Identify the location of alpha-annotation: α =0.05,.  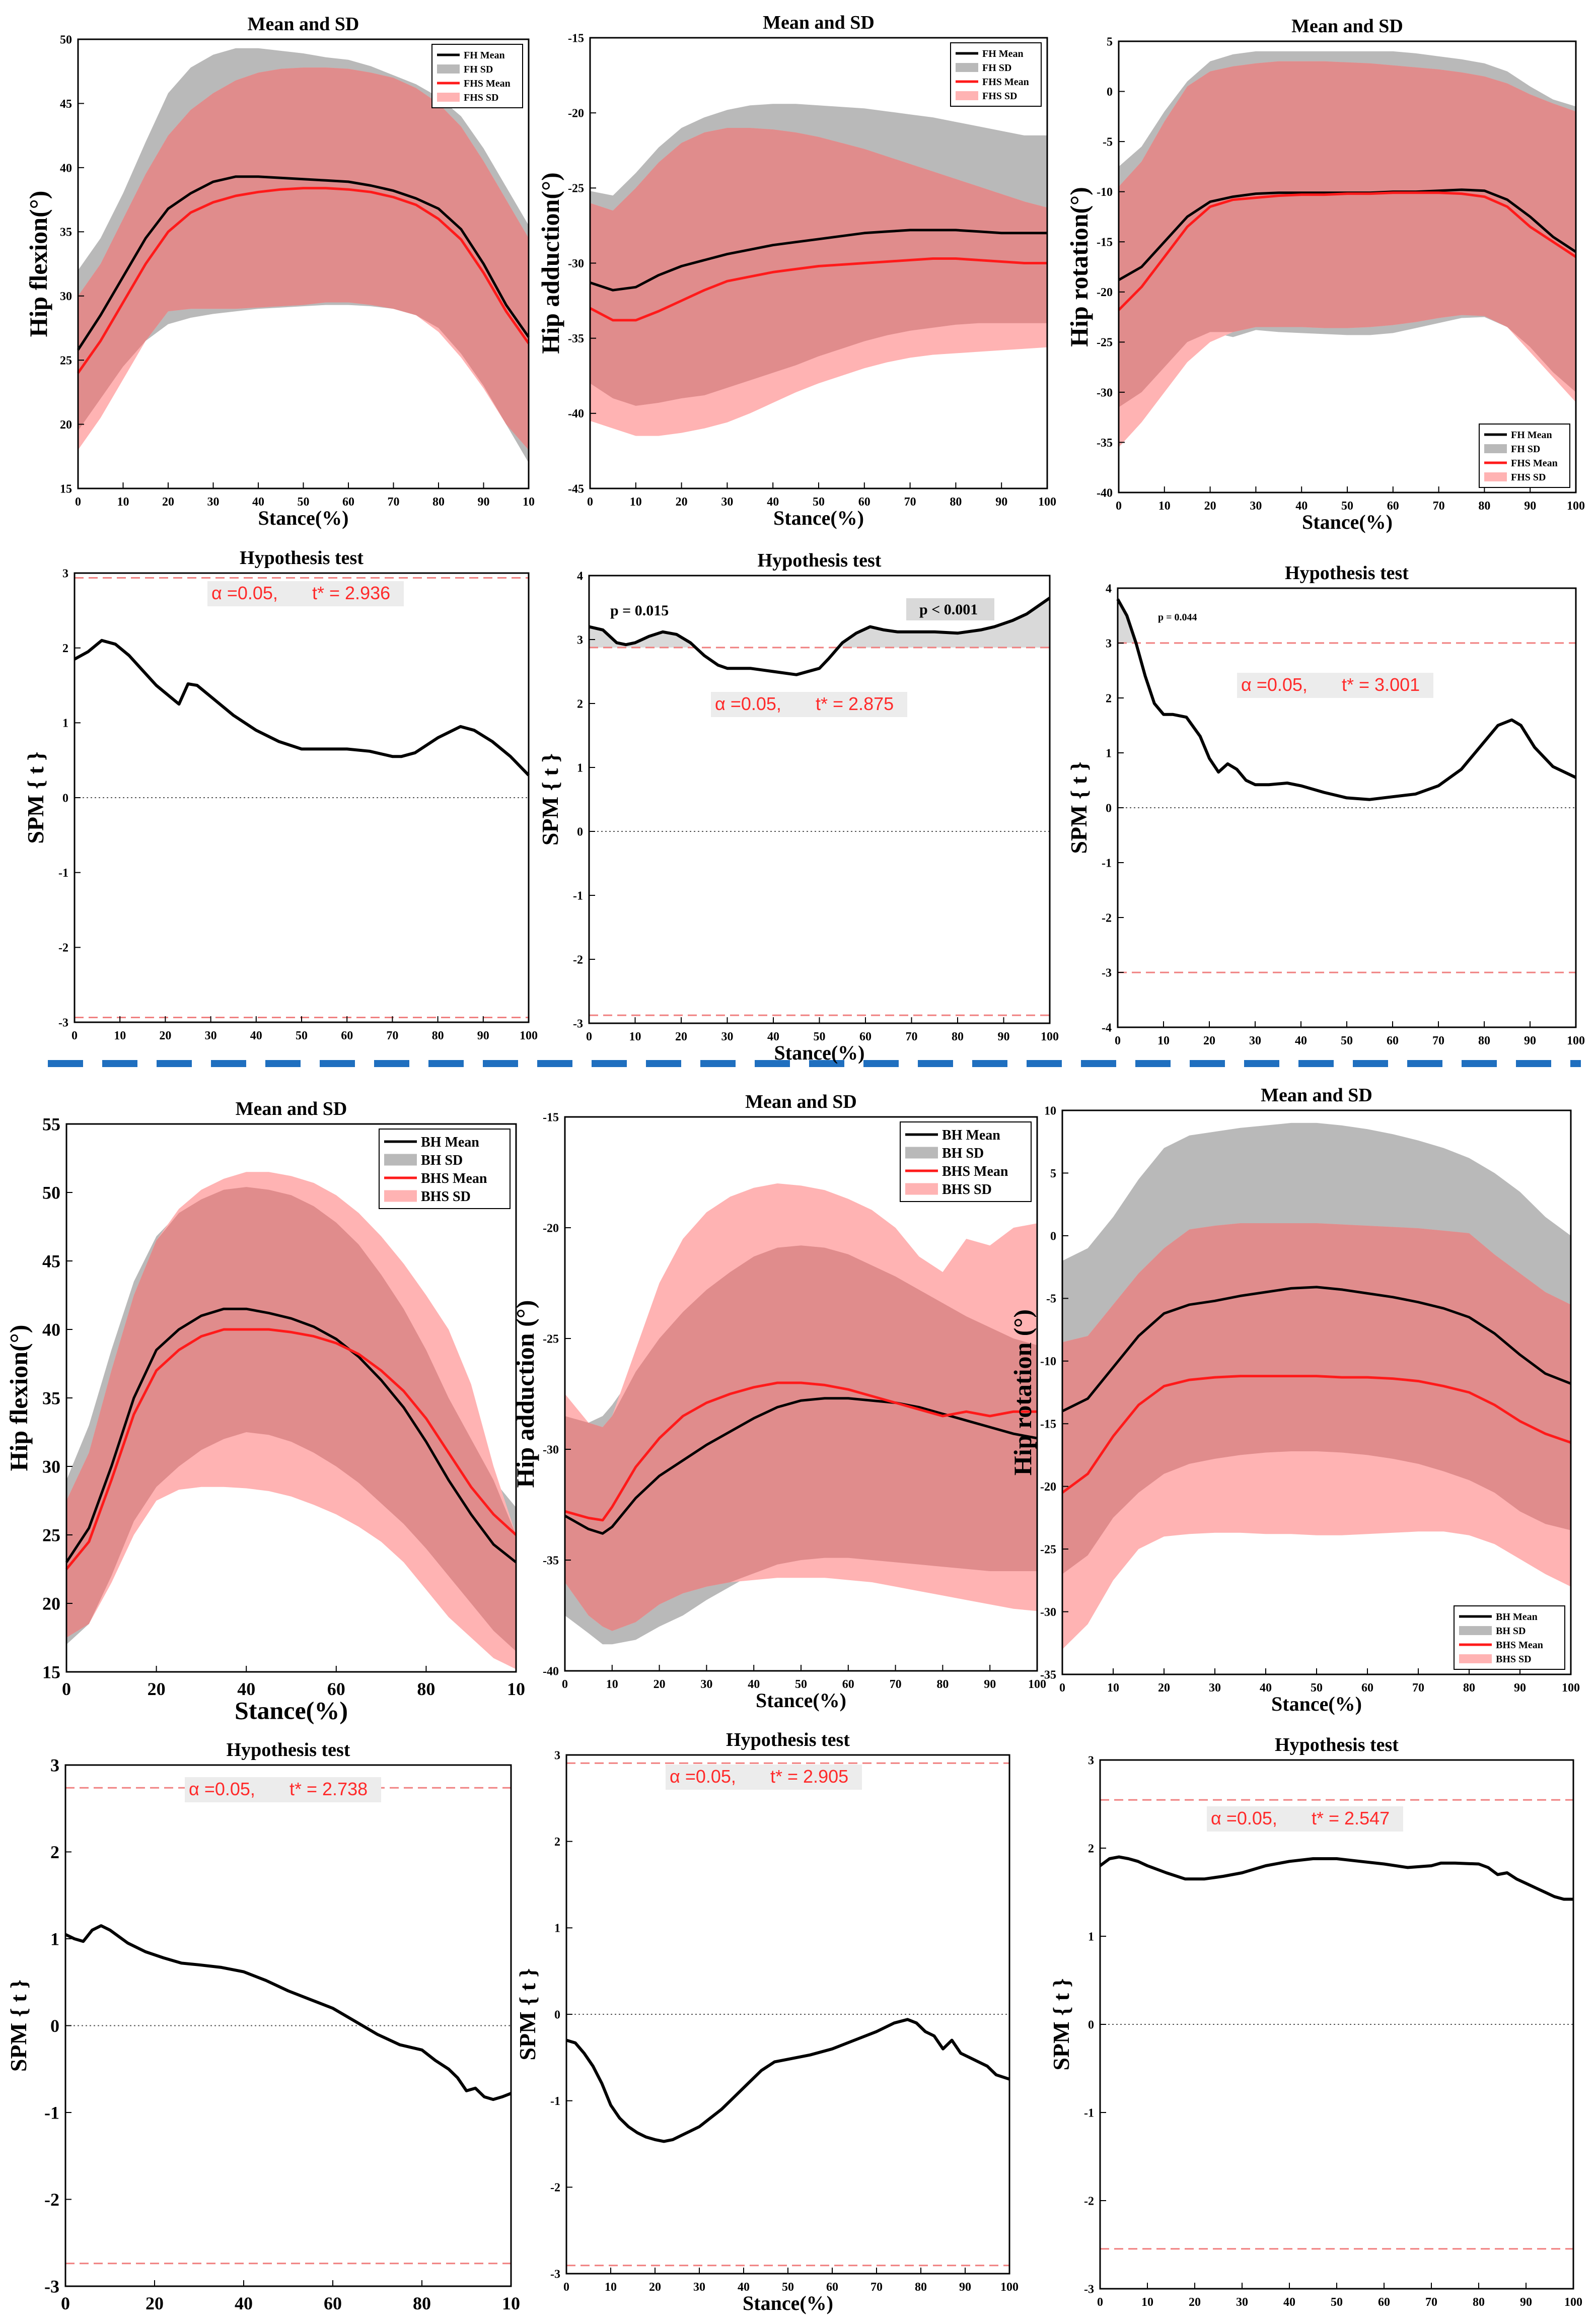
(703, 1776).